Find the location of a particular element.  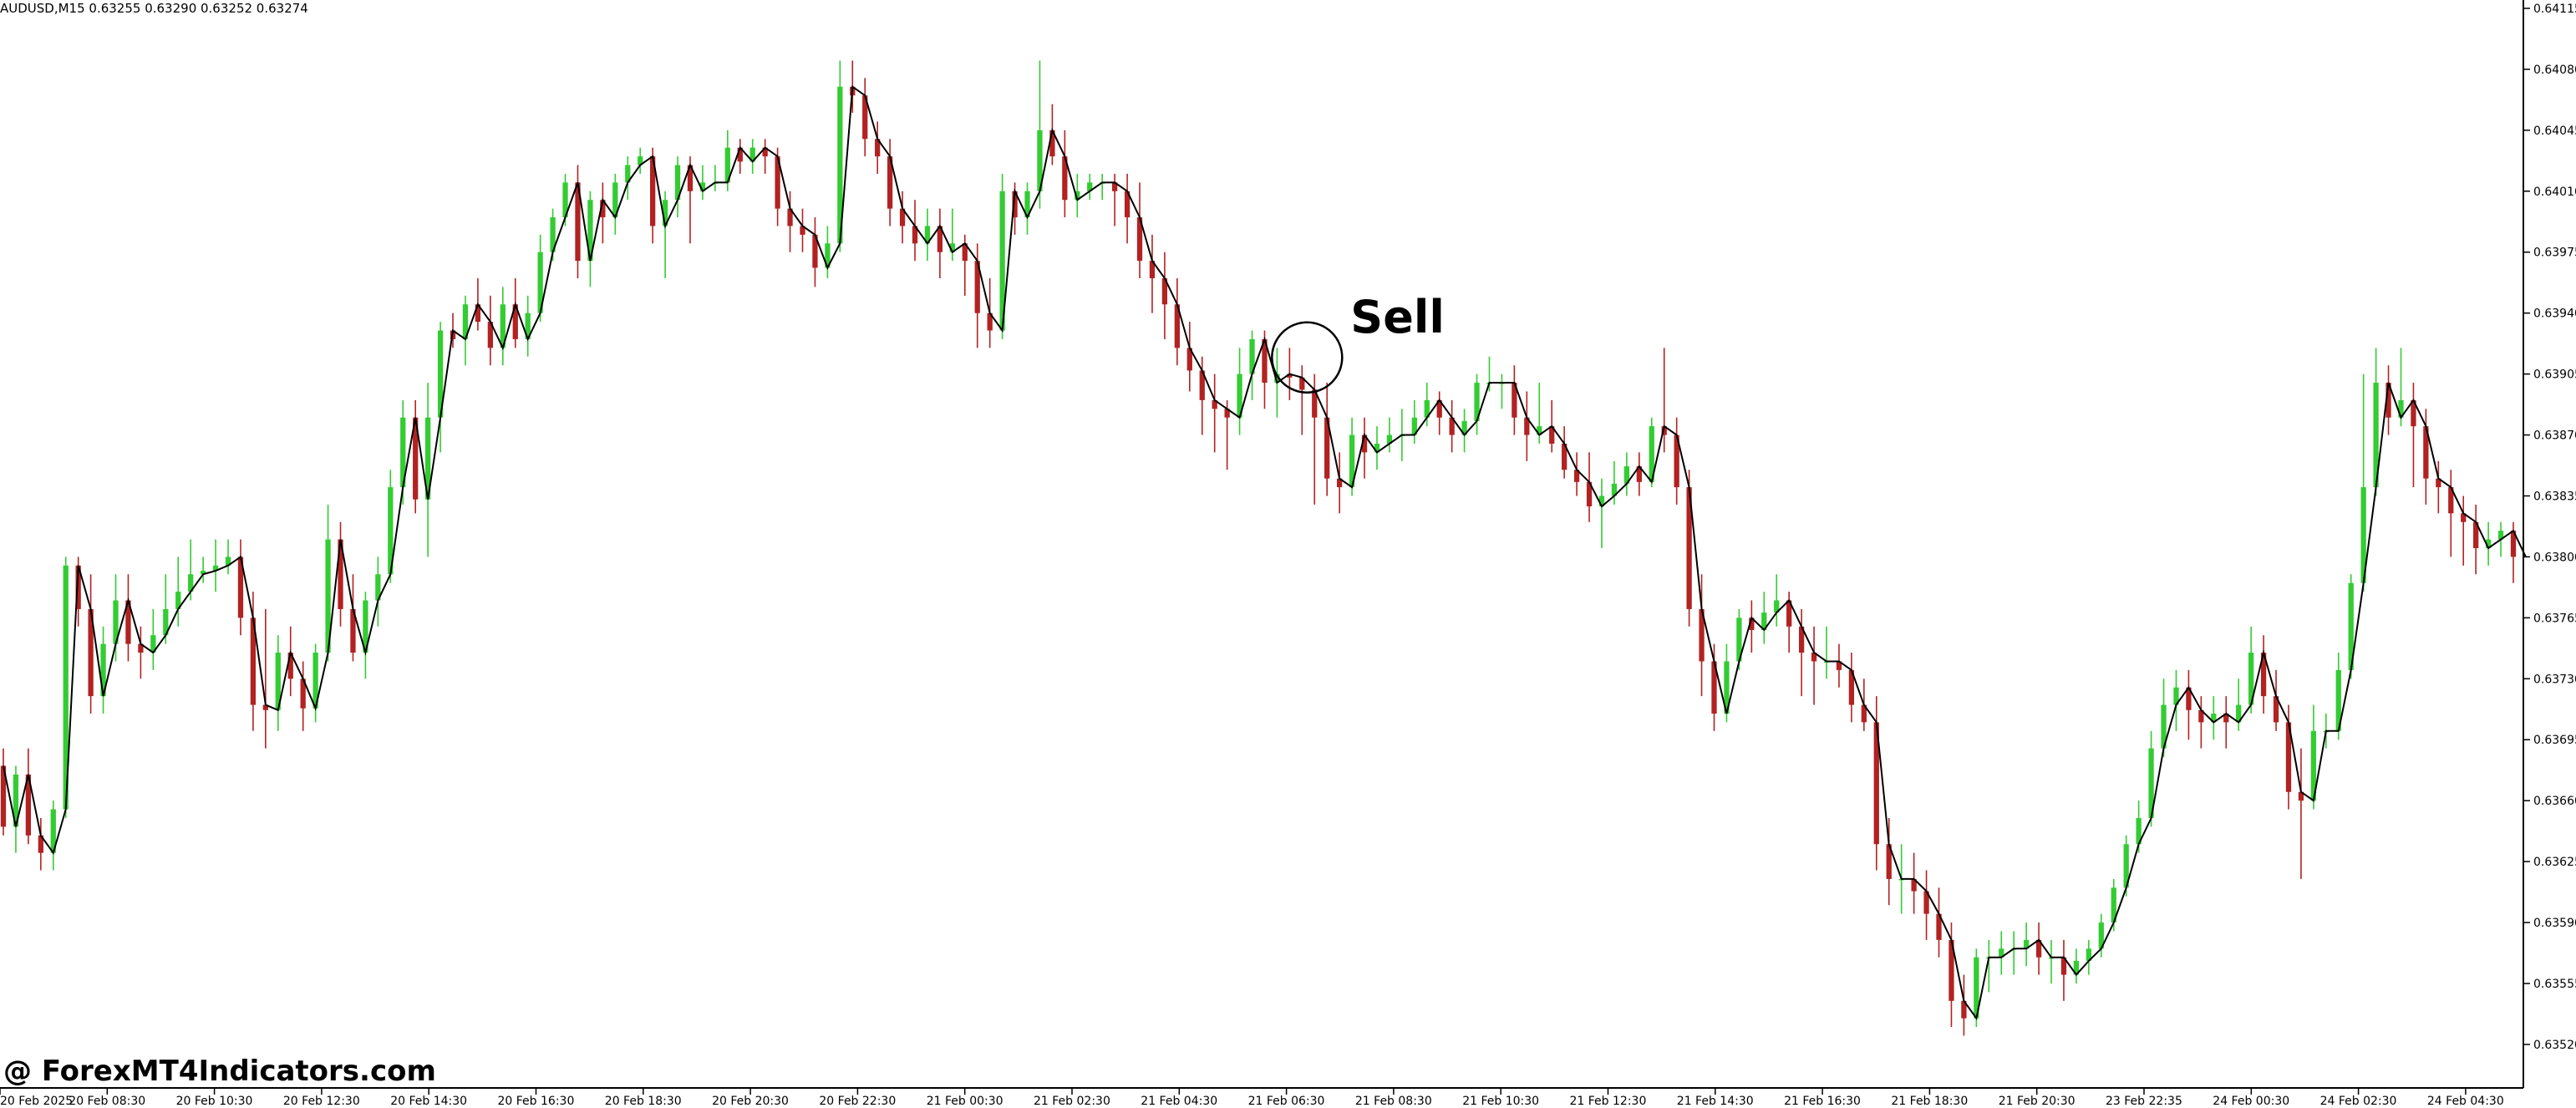

x-tick-label: 20 Feb 16:30 is located at coordinates (536, 1101).